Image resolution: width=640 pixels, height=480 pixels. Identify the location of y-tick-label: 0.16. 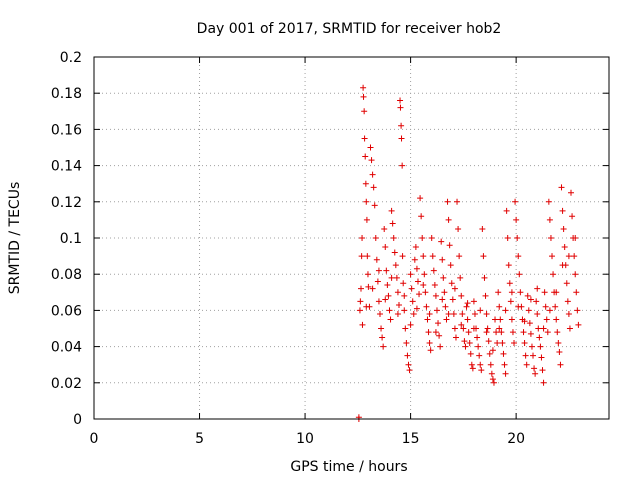
(66, 130).